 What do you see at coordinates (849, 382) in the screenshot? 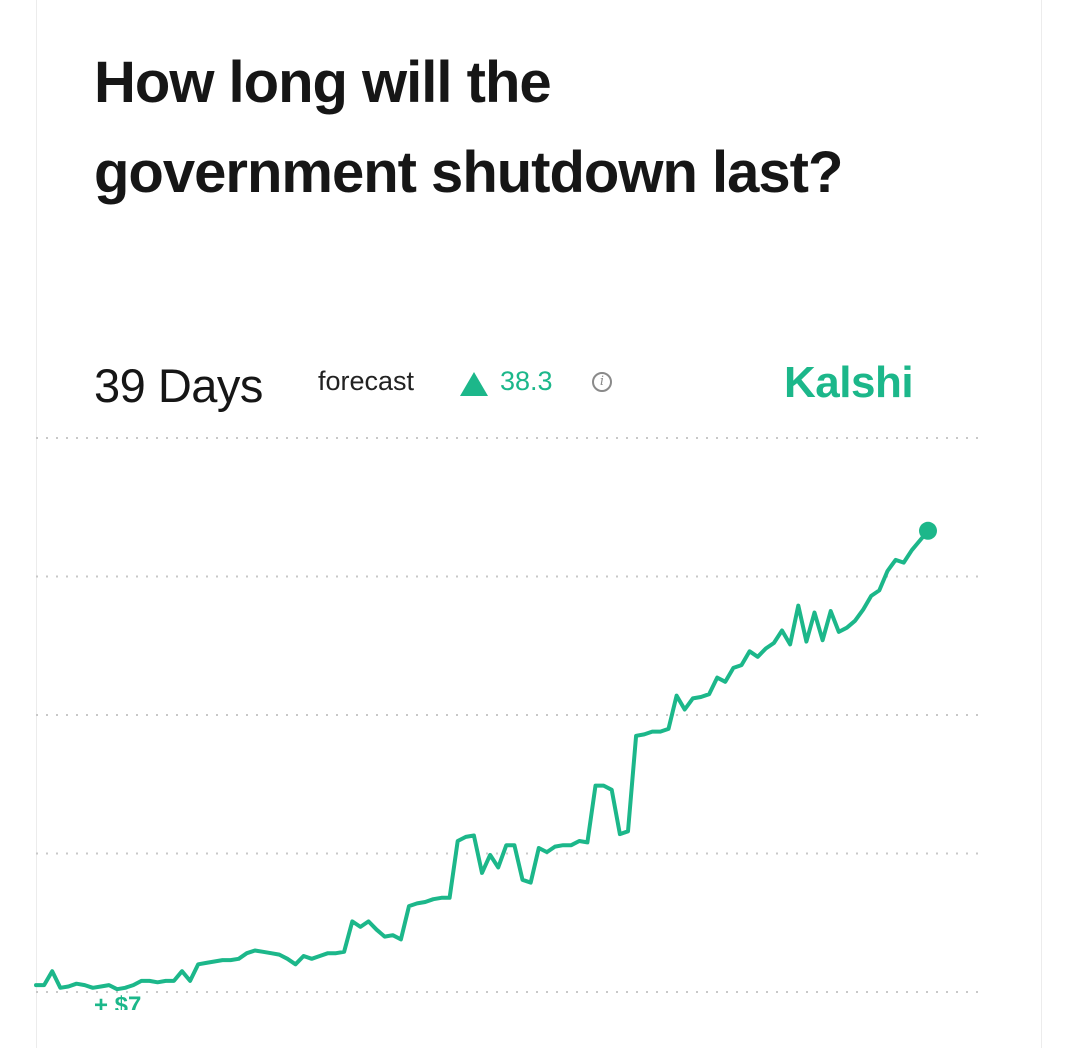
I see `brand-logo: Kalshi` at bounding box center [849, 382].